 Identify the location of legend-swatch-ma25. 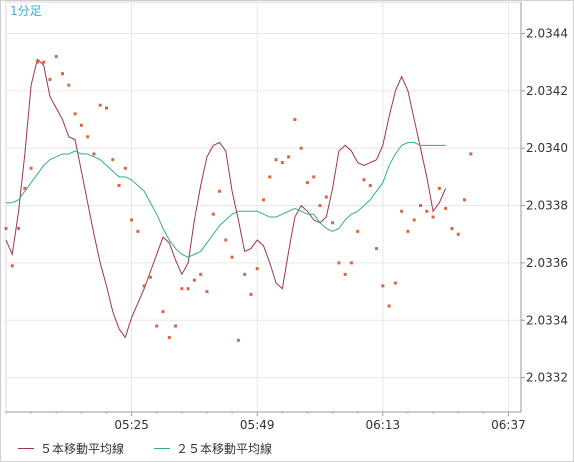
(162, 448).